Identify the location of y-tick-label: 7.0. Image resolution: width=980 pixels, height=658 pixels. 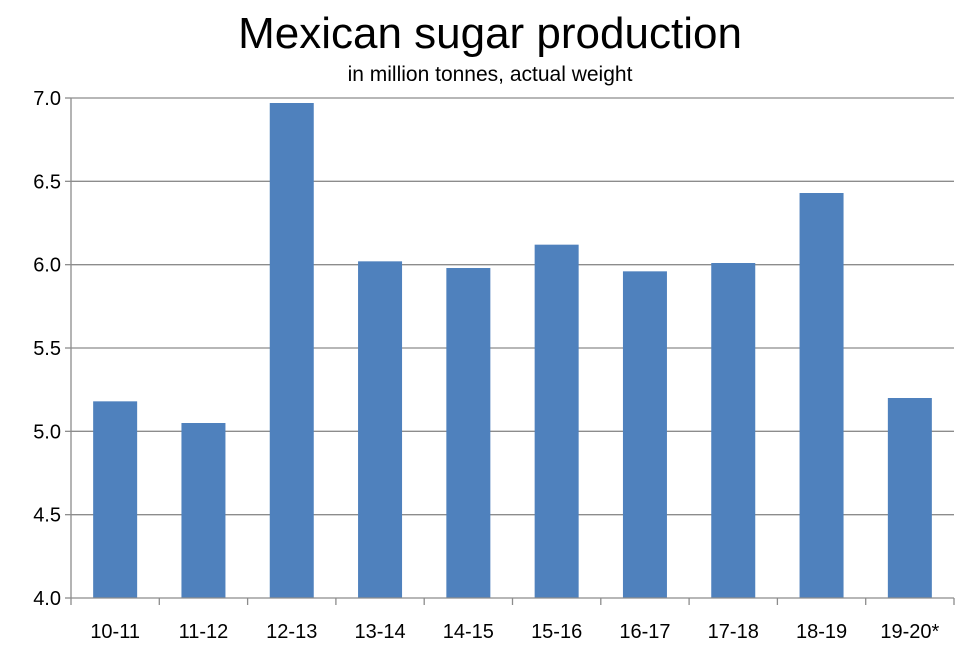
(47, 99).